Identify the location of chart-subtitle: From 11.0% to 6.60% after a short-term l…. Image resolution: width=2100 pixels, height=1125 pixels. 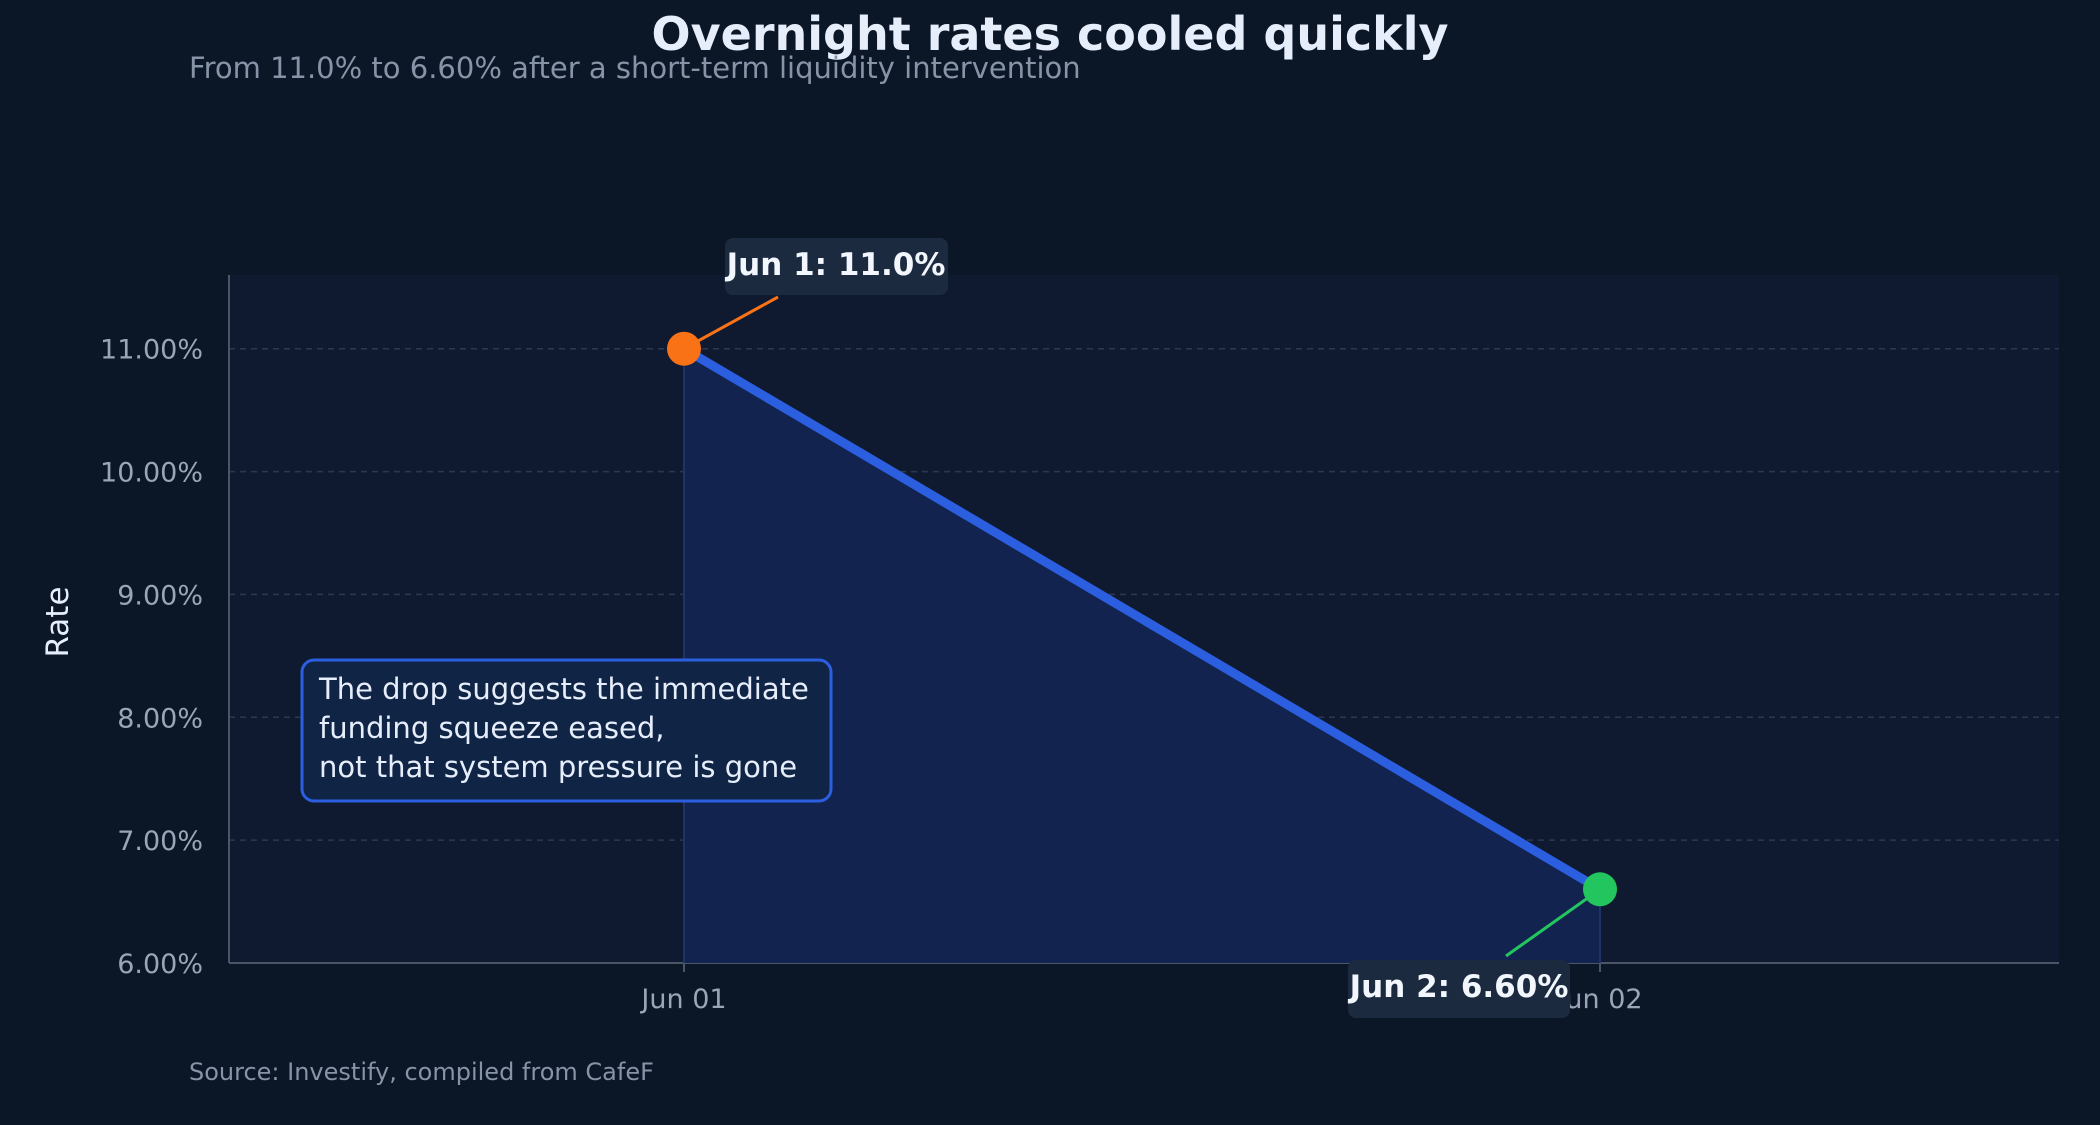
(635, 68).